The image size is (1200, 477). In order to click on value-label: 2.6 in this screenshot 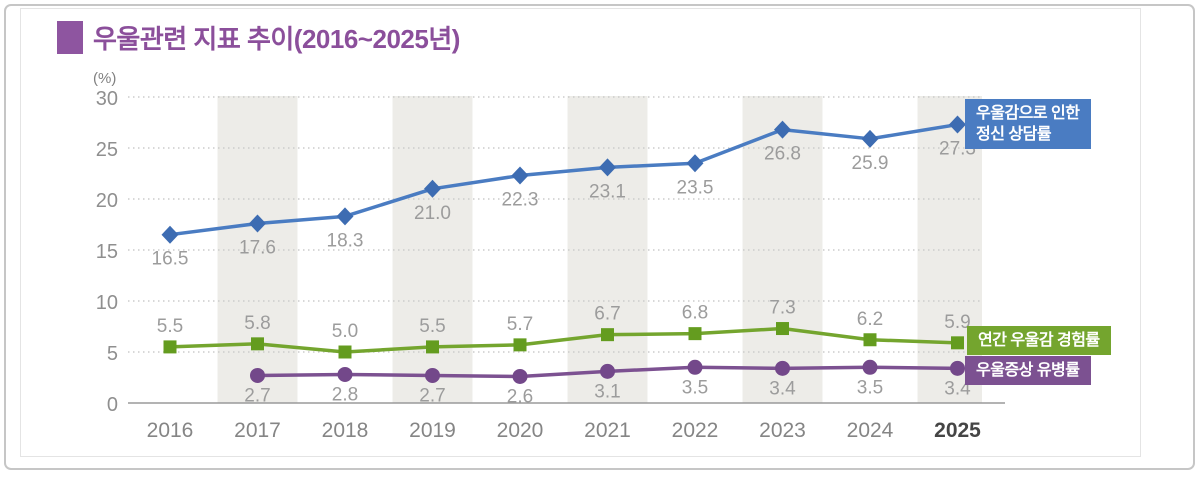, I will do `click(520, 396)`.